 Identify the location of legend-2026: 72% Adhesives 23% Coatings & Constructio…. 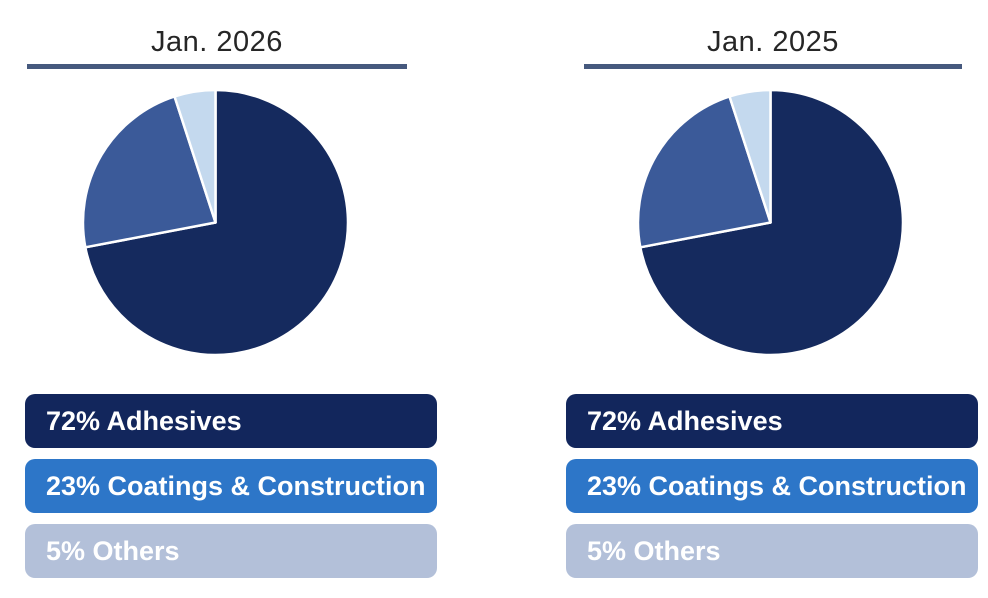
(231, 491).